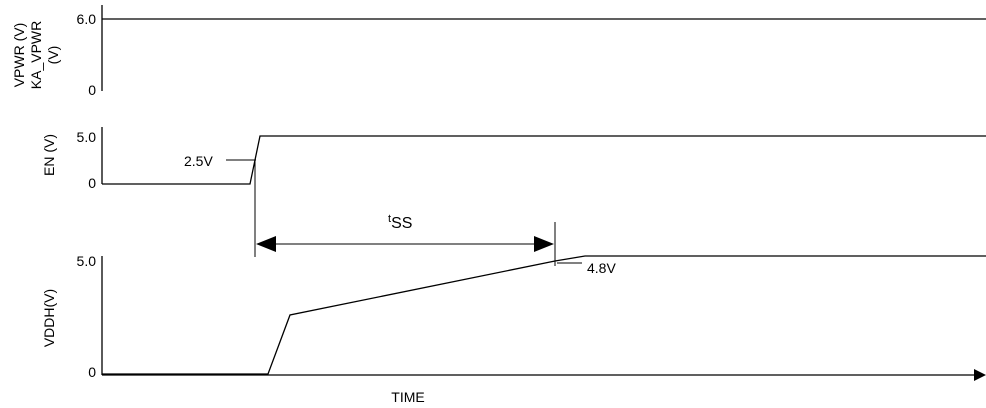 The image size is (986, 408). What do you see at coordinates (49, 318) in the screenshot?
I see `vddh-ylabel: VDDH(V)` at bounding box center [49, 318].